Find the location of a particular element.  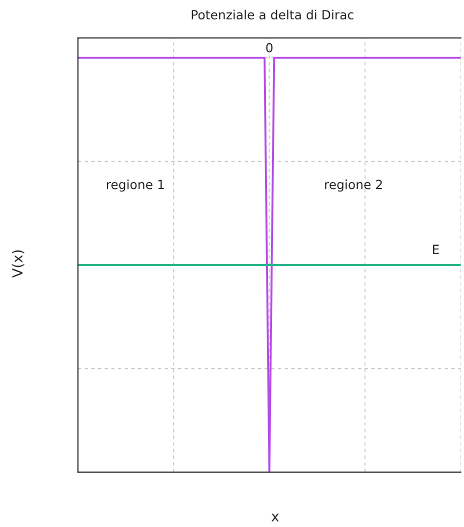

annotation: regione 1 is located at coordinates (135, 186).